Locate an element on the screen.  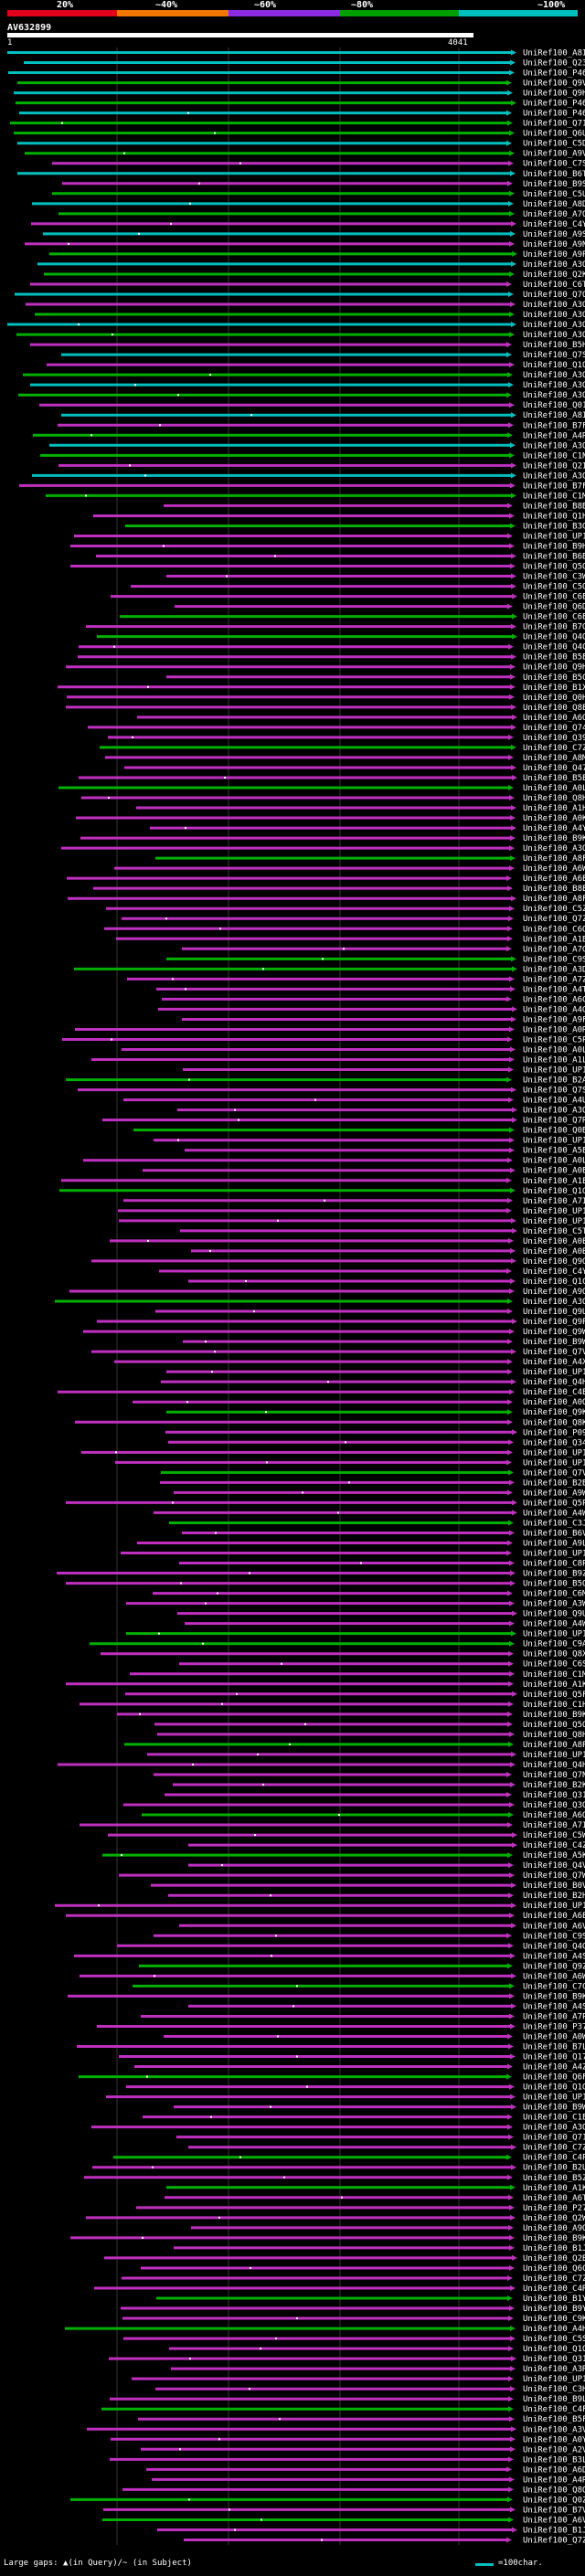
hit-label: UniRef100_Q17V54 is located at coordinates (554, 2057).